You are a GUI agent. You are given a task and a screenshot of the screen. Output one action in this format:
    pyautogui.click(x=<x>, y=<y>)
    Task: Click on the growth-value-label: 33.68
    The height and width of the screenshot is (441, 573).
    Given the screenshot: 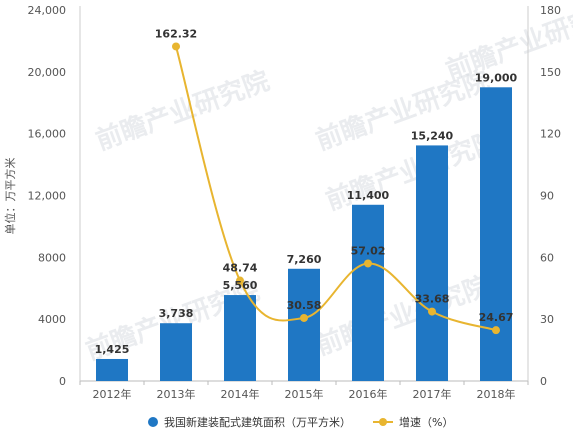 What is the action you would take?
    pyautogui.click(x=432, y=299)
    